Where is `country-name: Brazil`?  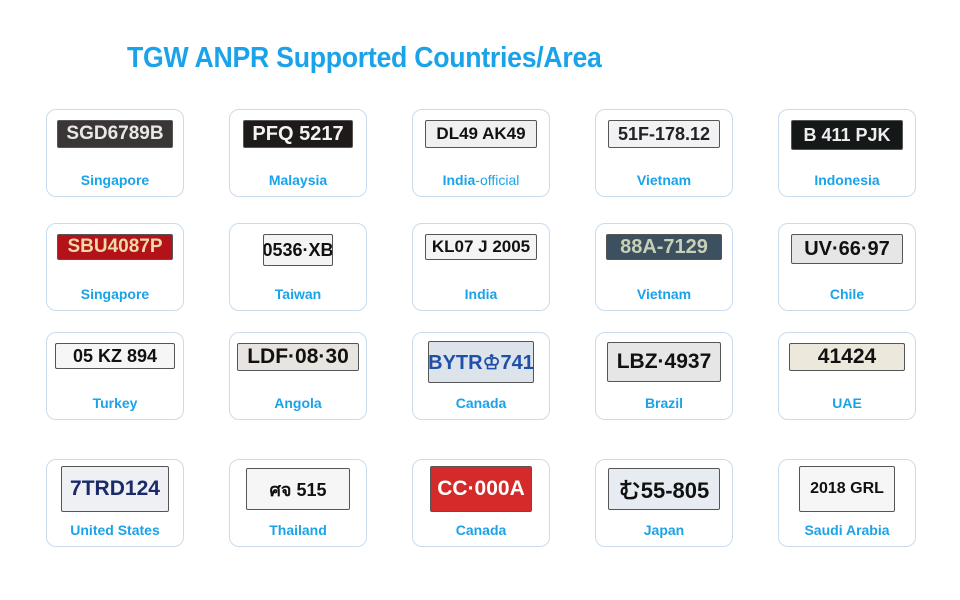 country-name: Brazil is located at coordinates (664, 403).